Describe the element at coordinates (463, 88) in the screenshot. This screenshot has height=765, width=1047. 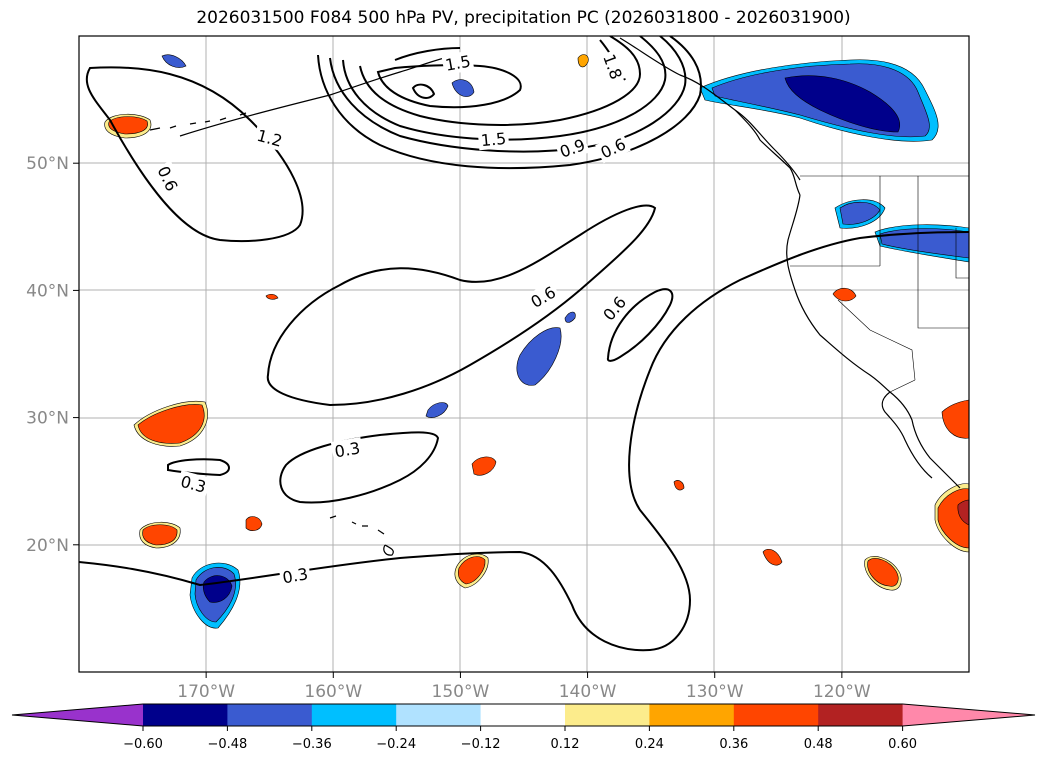
I see `precip-ak-blue` at that location.